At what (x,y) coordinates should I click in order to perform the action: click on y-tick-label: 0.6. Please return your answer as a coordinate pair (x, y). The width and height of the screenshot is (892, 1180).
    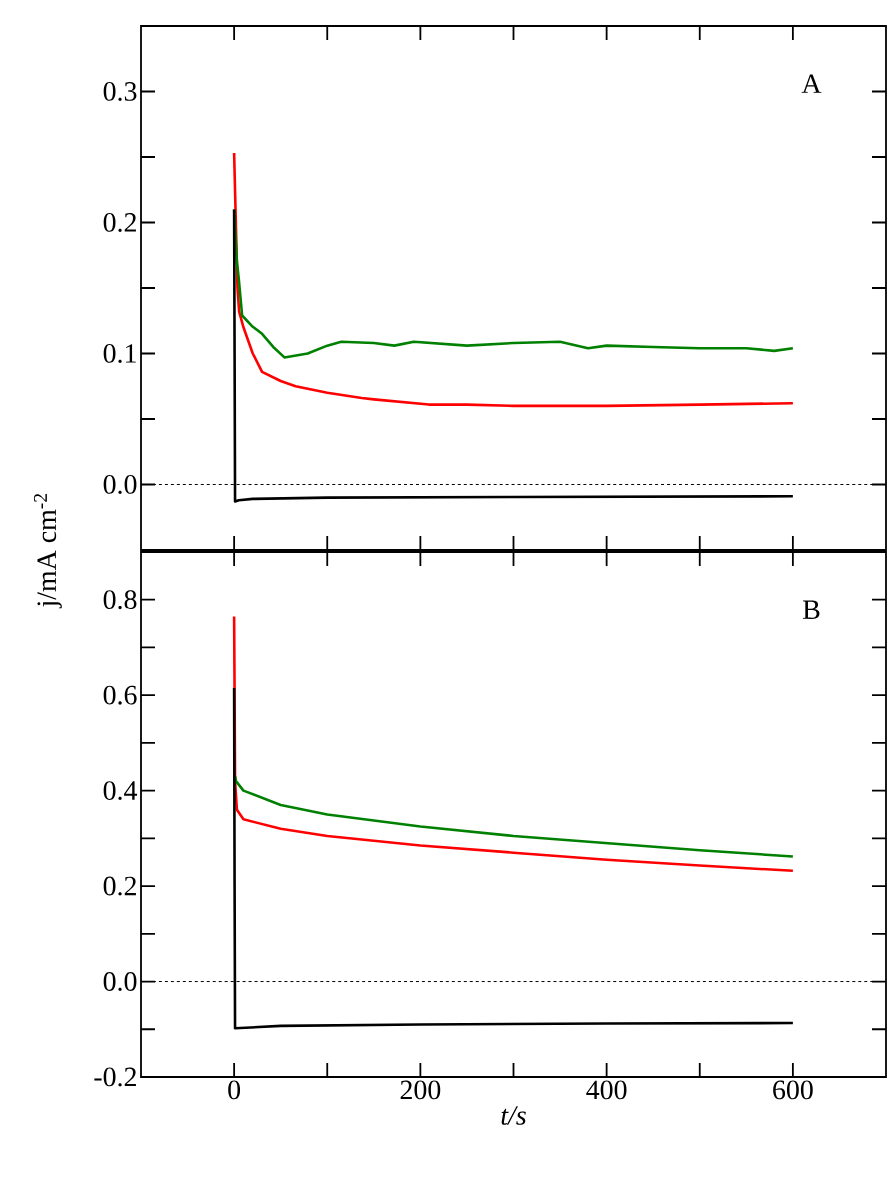
    Looking at the image, I should click on (120, 695).